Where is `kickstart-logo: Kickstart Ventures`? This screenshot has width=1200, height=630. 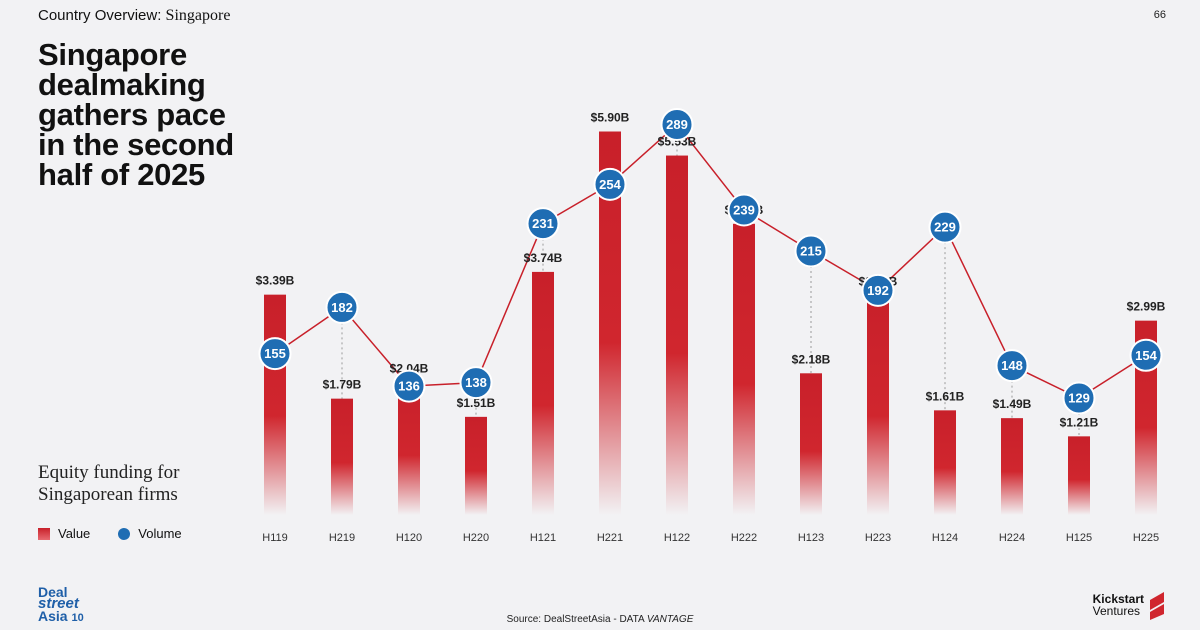
kickstart-logo: Kickstart Ventures is located at coordinates (1129, 605).